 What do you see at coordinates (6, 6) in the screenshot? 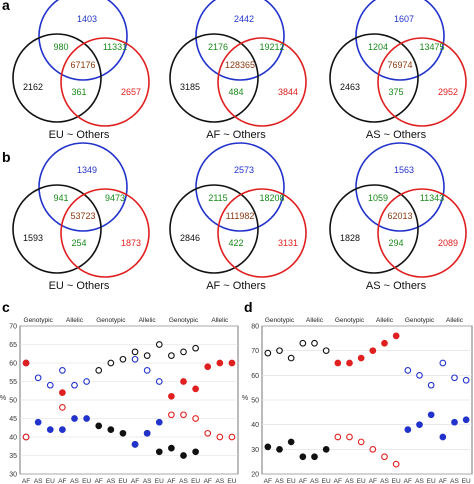
I see `panel-label-a: a` at bounding box center [6, 6].